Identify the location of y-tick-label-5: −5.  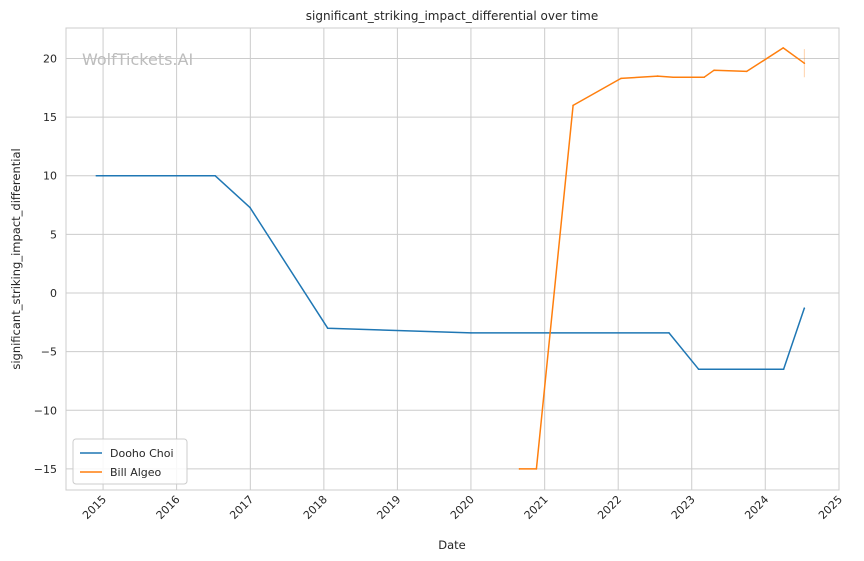
(49, 352).